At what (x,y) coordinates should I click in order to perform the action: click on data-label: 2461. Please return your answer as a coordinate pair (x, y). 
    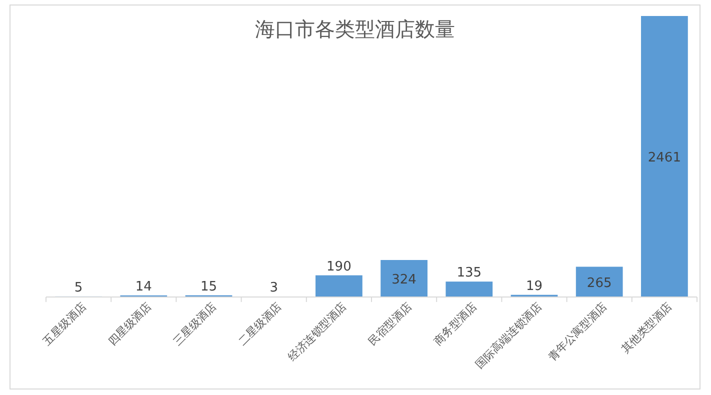
    Looking at the image, I should click on (664, 158).